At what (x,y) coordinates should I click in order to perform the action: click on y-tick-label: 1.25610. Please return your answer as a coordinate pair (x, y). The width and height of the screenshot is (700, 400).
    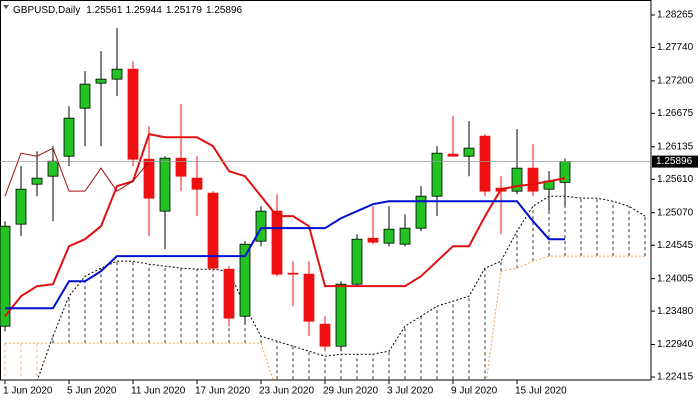
    Looking at the image, I should click on (675, 179).